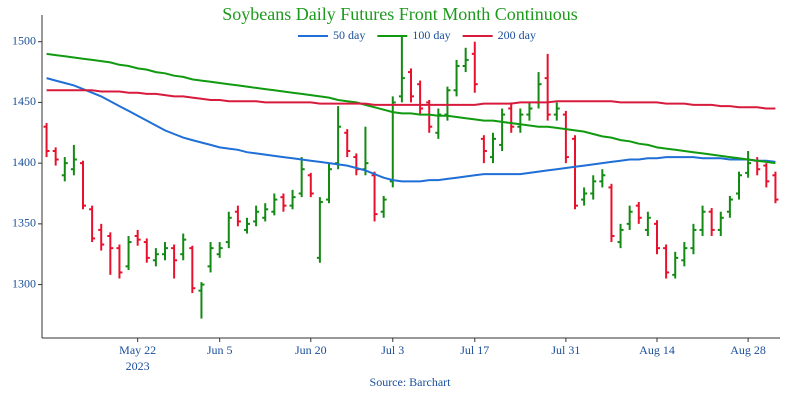 This screenshot has height=400, width=800. What do you see at coordinates (24, 162) in the screenshot?
I see `y-tick-label: 1400` at bounding box center [24, 162].